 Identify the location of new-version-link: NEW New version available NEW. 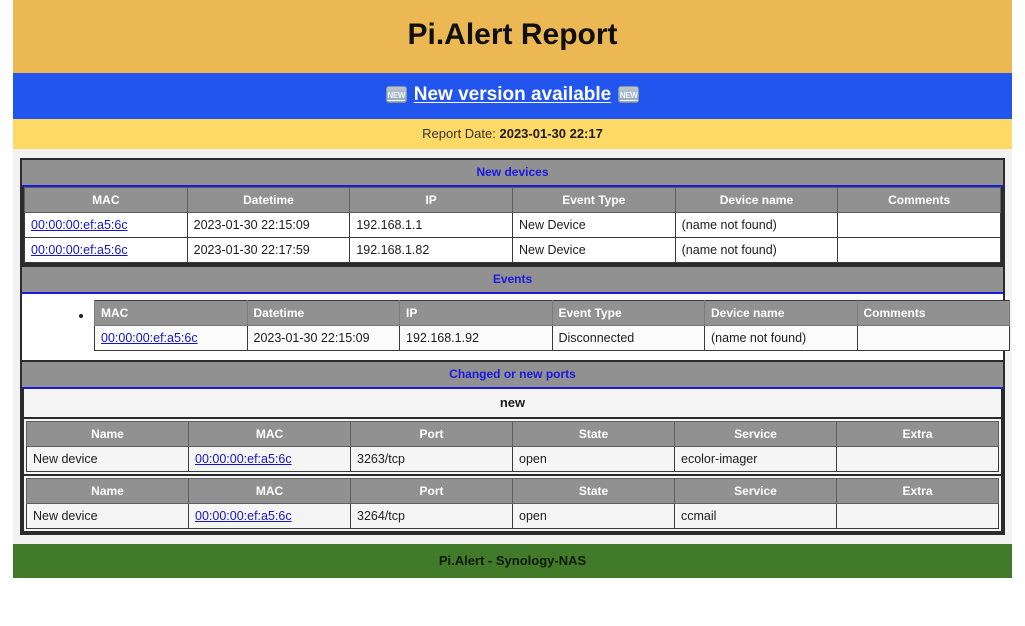
(512, 94).